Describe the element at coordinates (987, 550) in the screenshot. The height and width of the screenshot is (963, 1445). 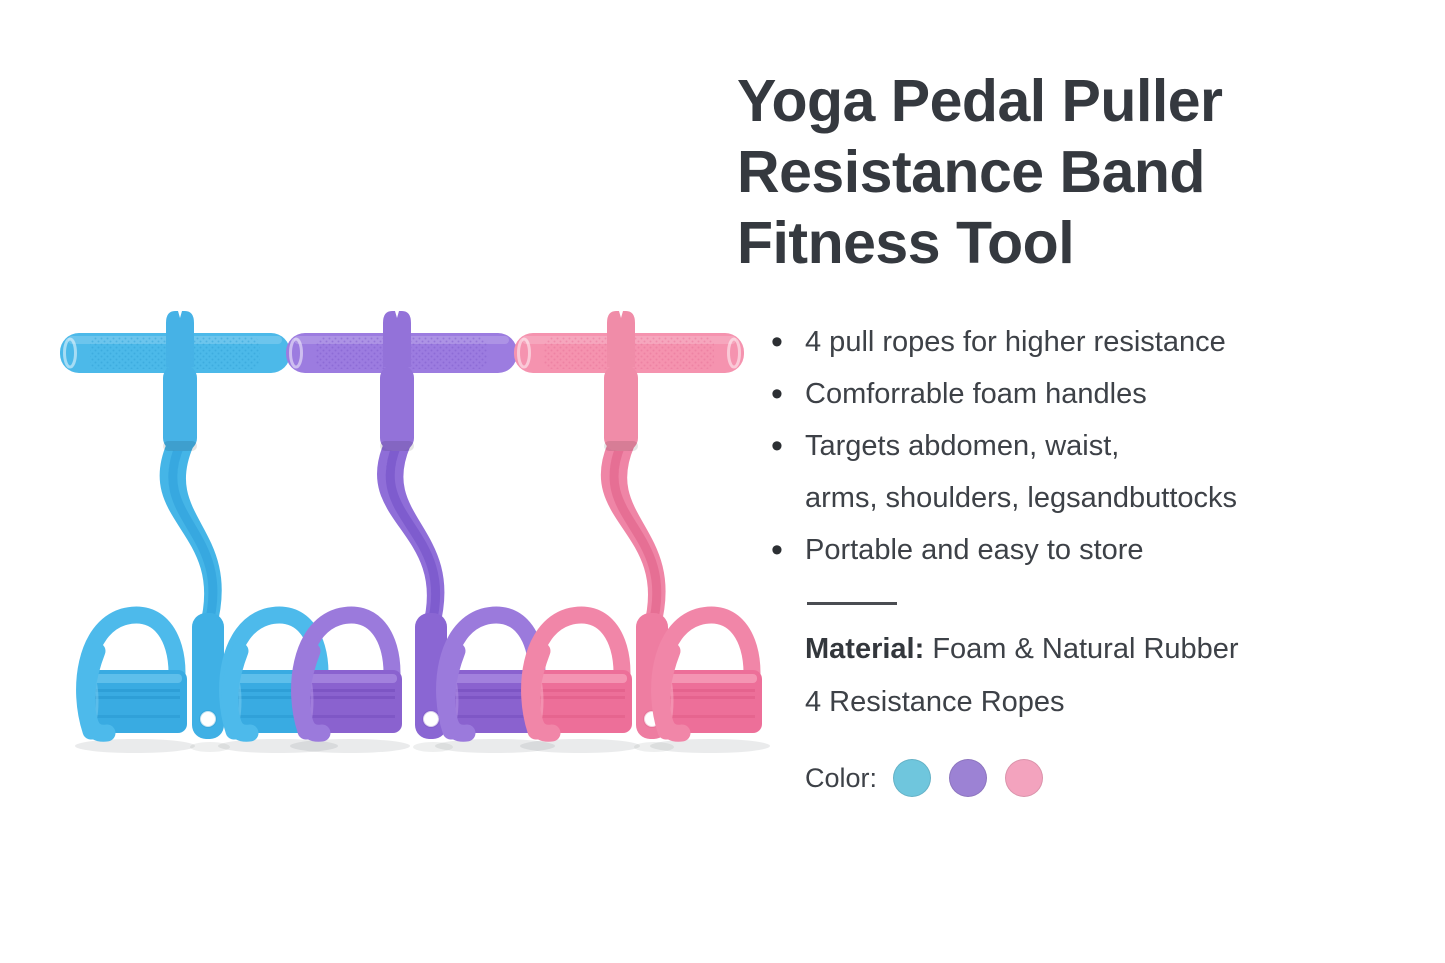
I see `feature-item: Portable and easy to store` at that location.